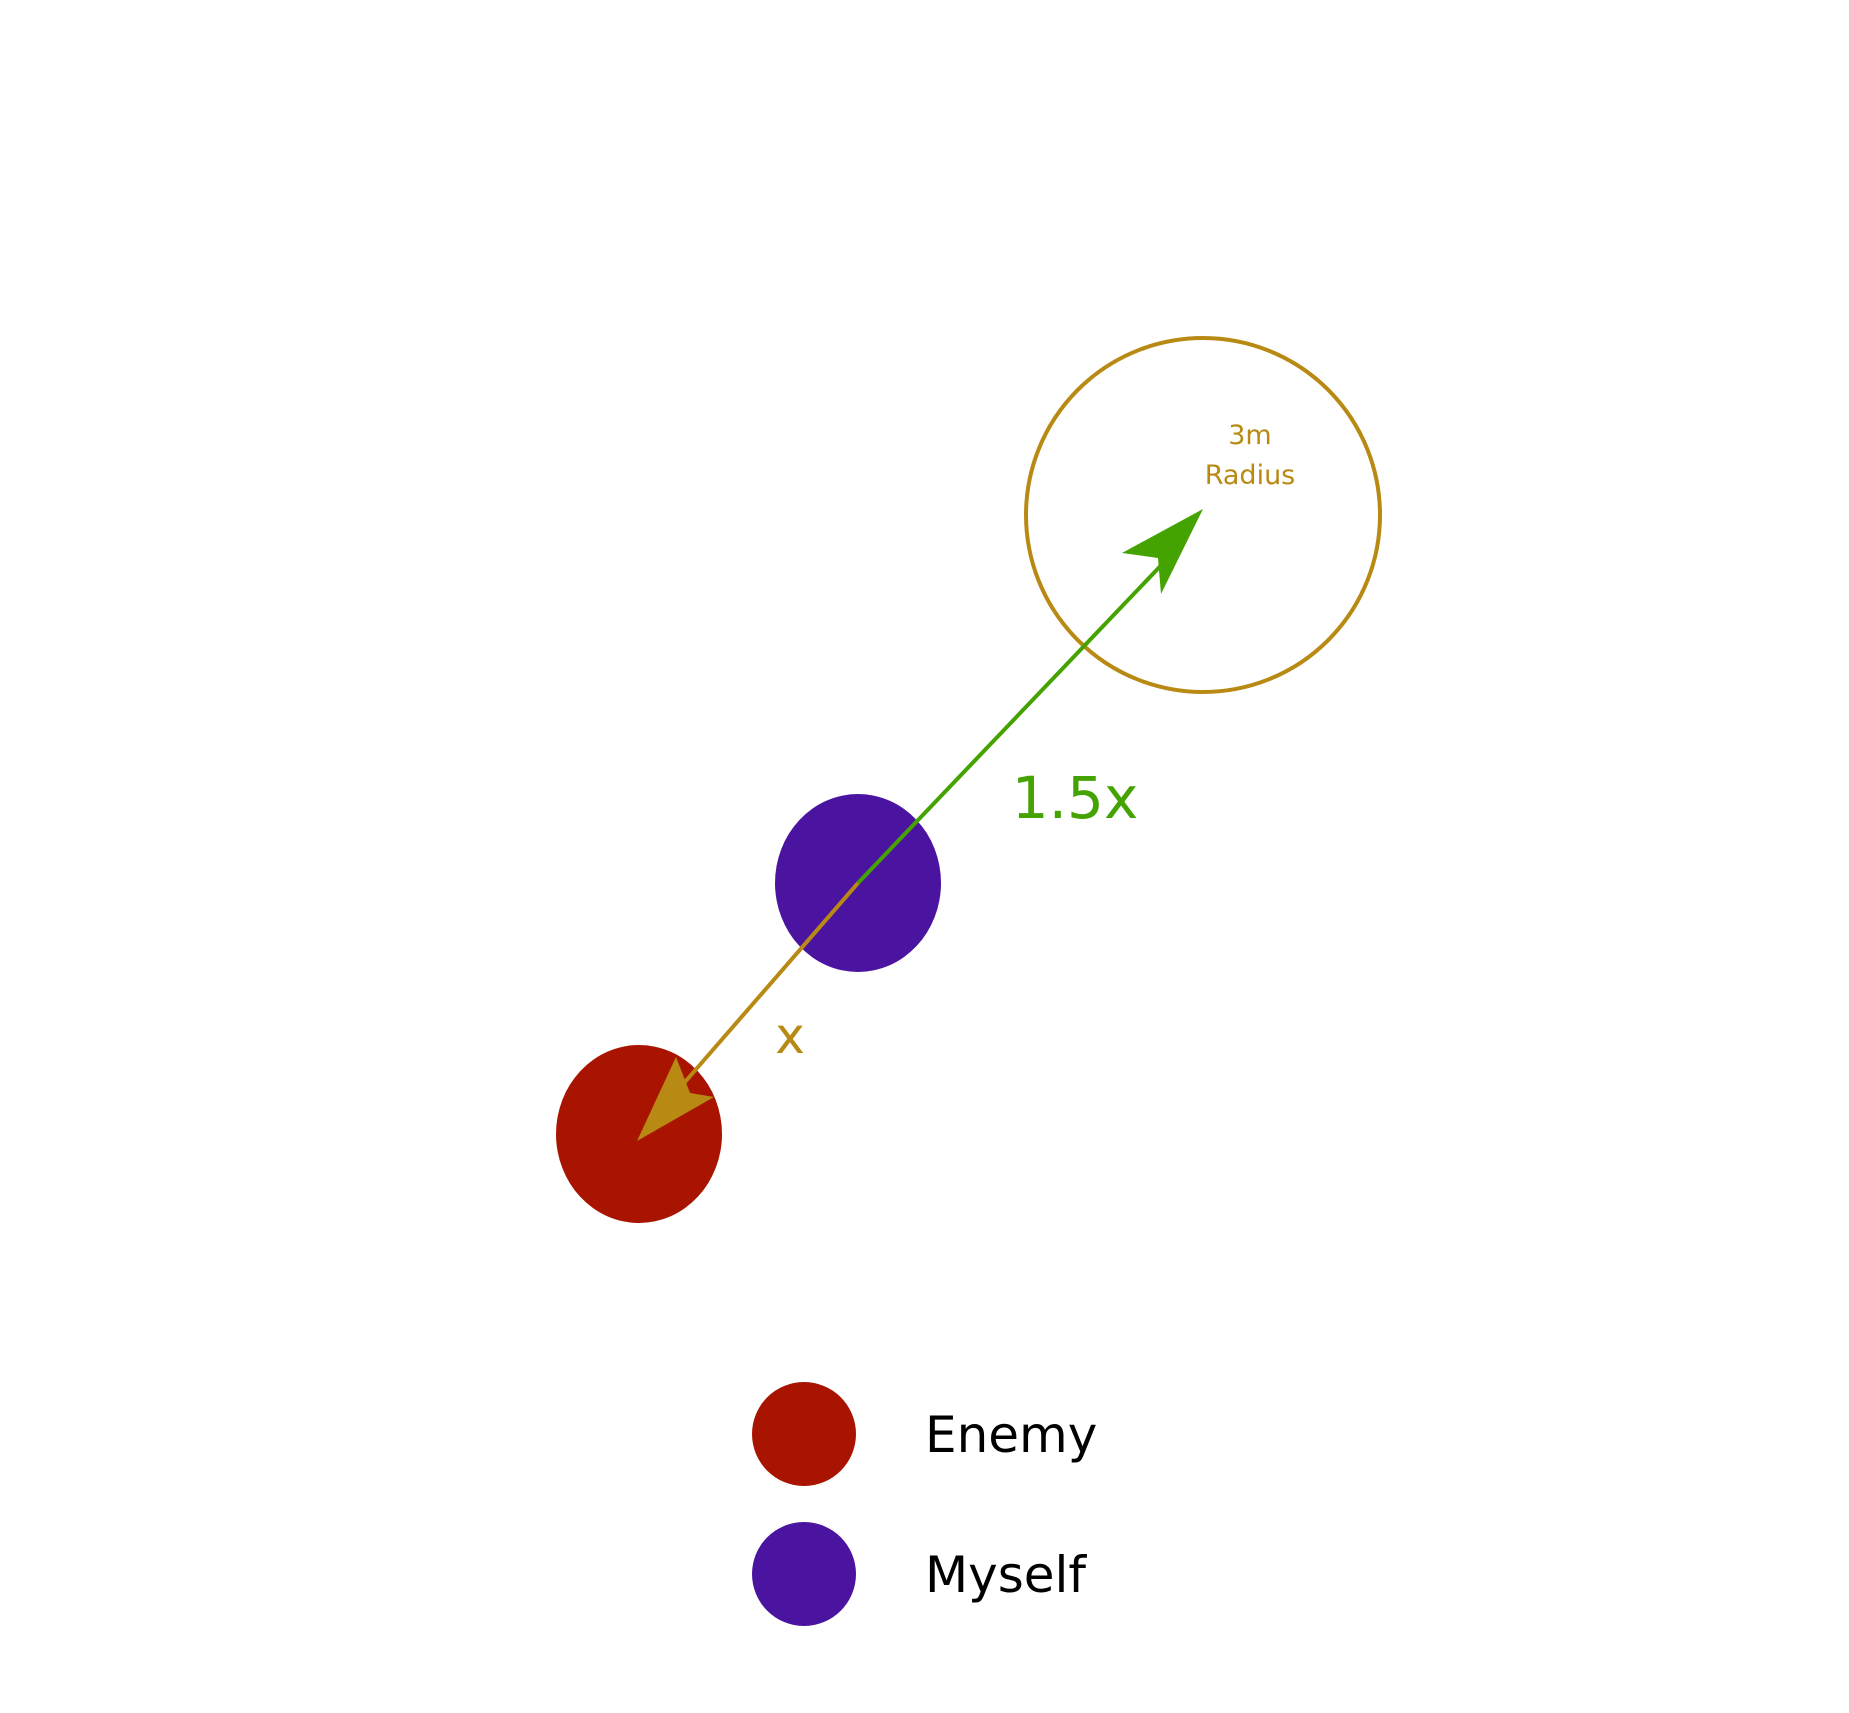 This screenshot has width=1849, height=1713. I want to click on legend-label-myself: Myself, so click(1006, 1575).